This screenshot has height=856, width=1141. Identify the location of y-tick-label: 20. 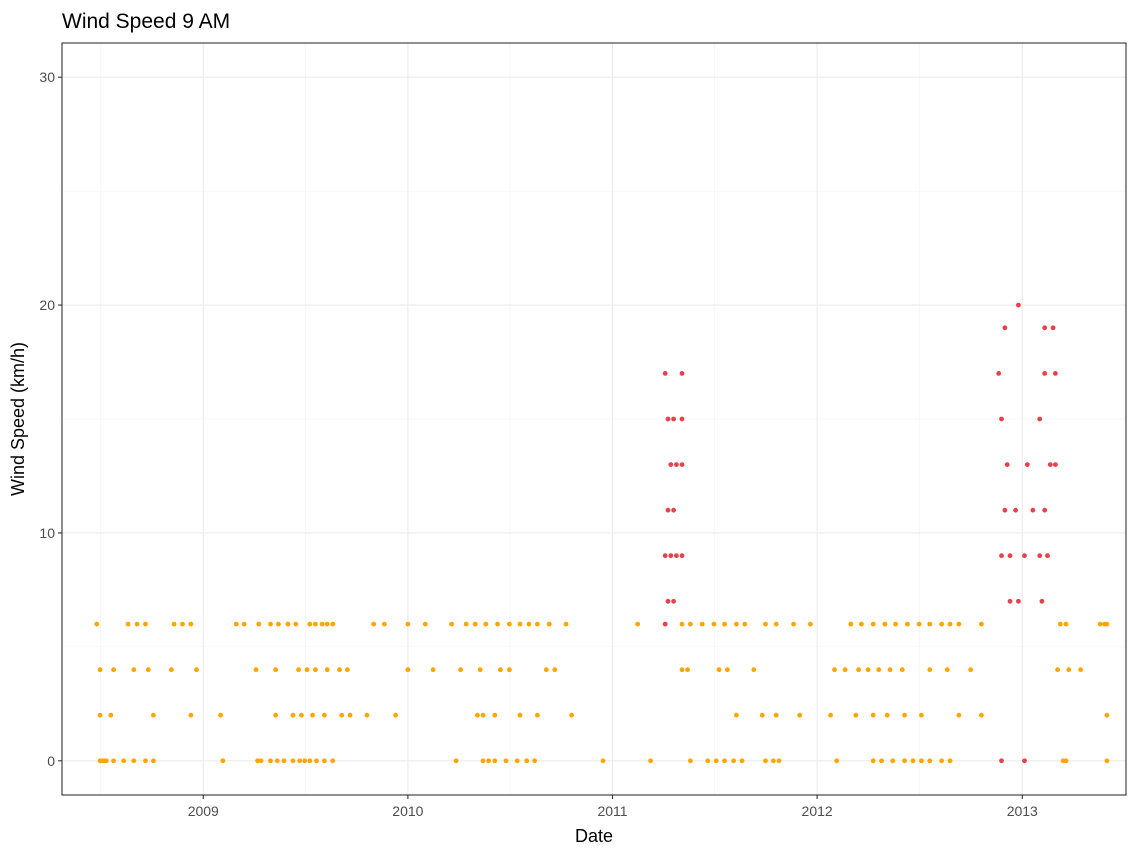
(47, 305).